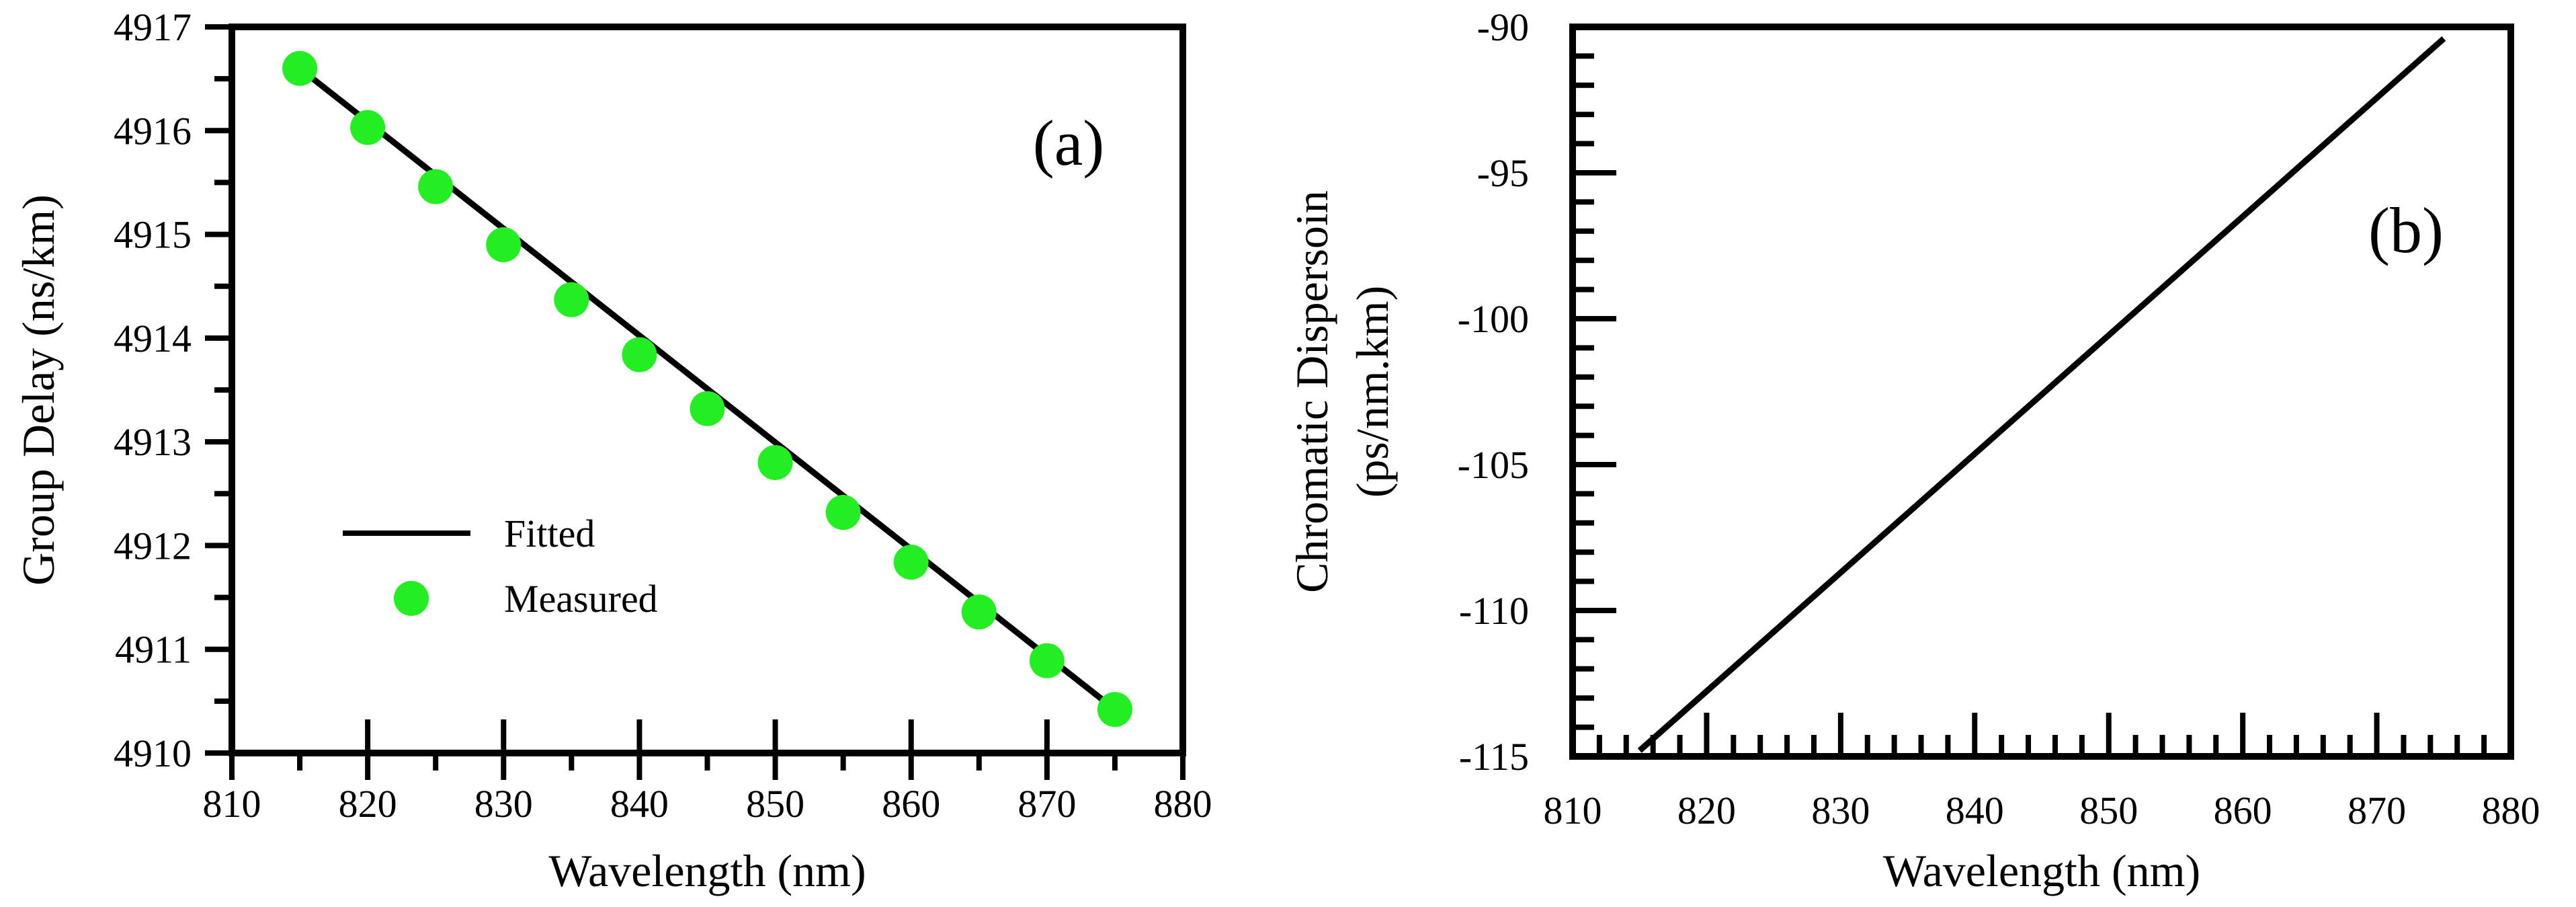 Image resolution: width=2576 pixels, height=907 pixels. I want to click on y-axis-label-b-line1: Chromatic Dispersoin, so click(1311, 391).